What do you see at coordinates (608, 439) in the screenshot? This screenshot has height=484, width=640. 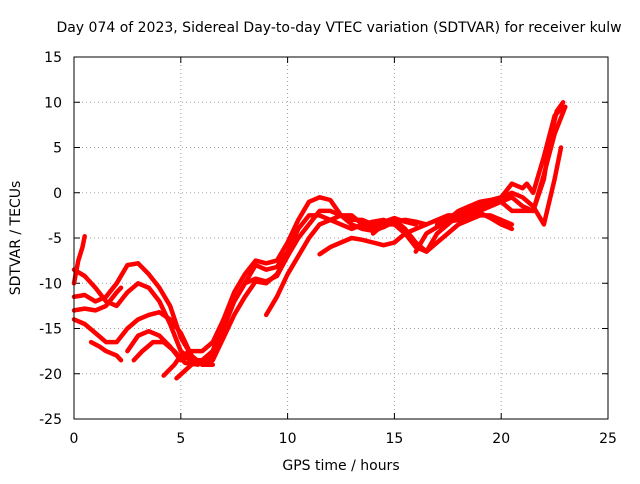 I see `x-tick-label: 25` at bounding box center [608, 439].